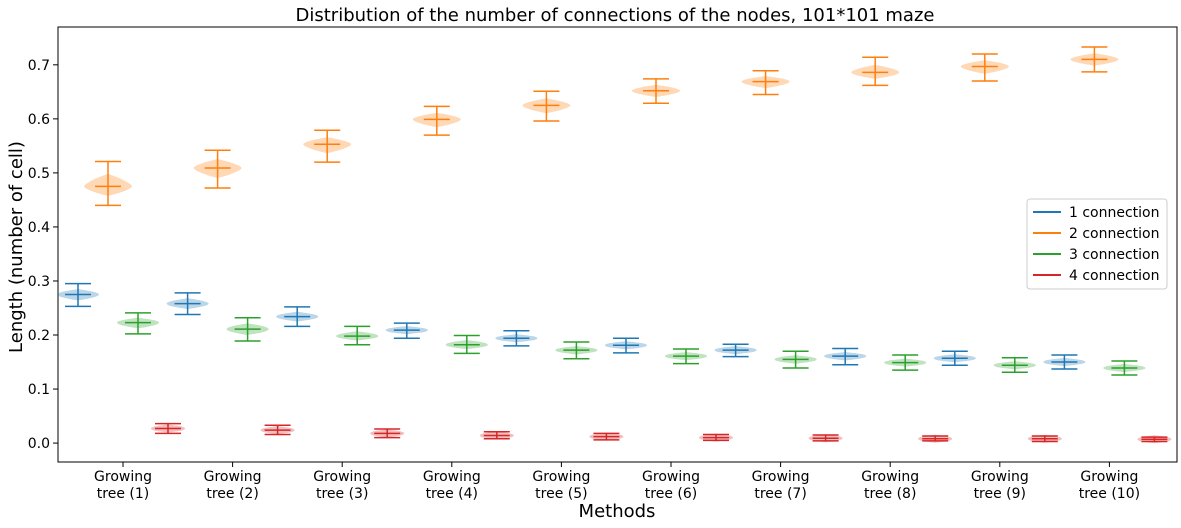 The height and width of the screenshot is (528, 1181). What do you see at coordinates (452, 485) in the screenshot?
I see `x-tick-label: Growing tree (4)` at bounding box center [452, 485].